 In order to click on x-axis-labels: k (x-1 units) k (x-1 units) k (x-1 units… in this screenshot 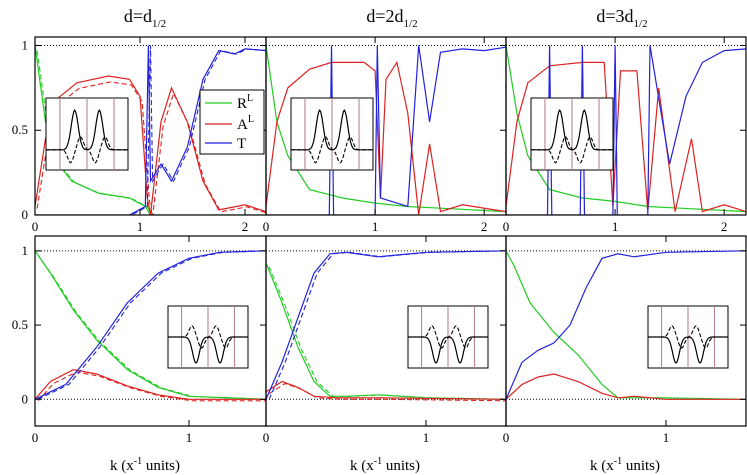, I will do `click(385, 465)`.